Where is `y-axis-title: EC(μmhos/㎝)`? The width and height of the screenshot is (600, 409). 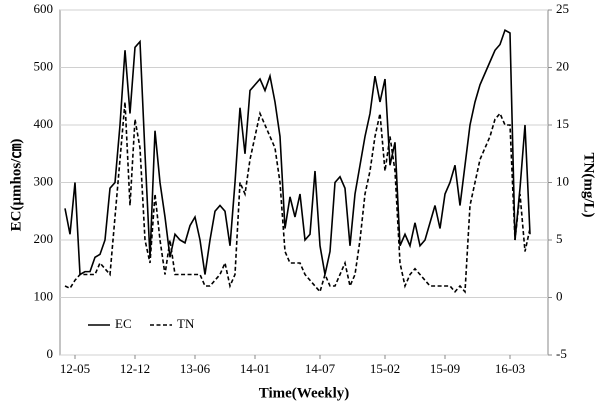
y-axis-title: EC(μmhos/㎝) is located at coordinates (16, 185).